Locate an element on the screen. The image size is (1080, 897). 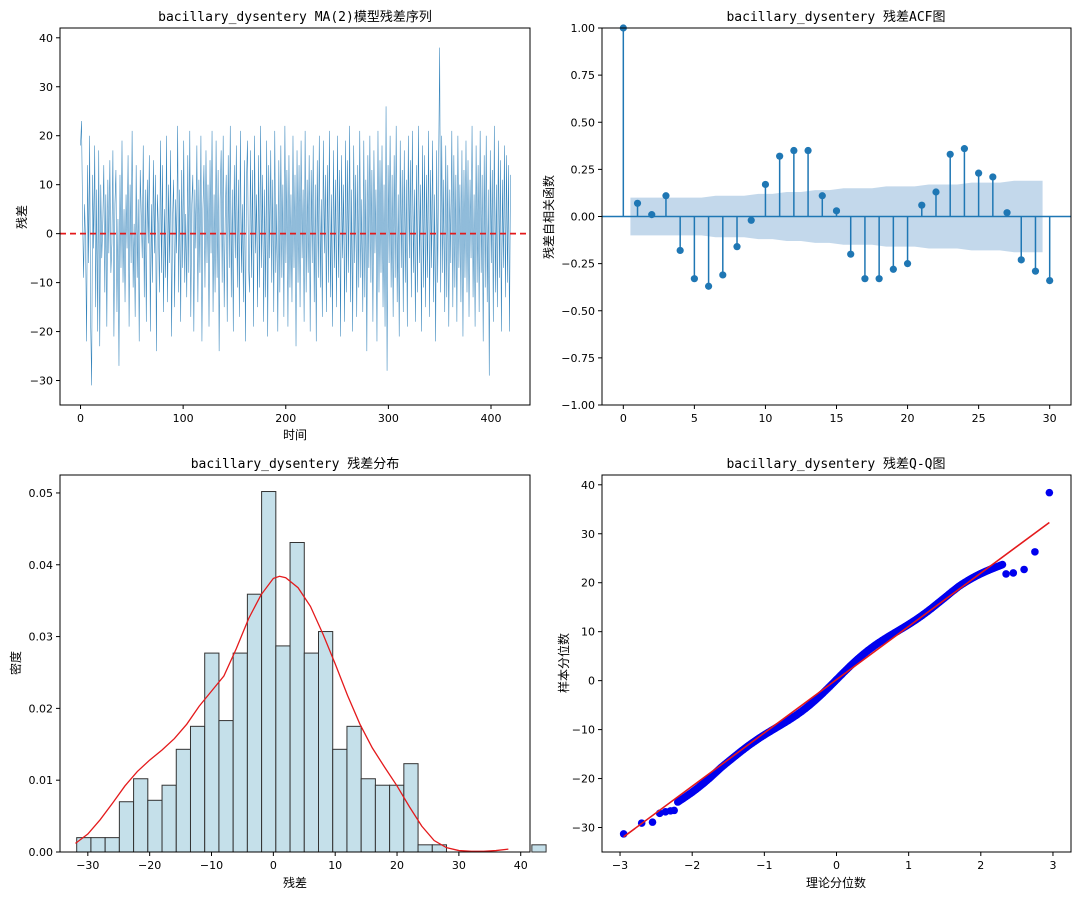
residual-series-title: bacillary_dysentery MA(2)模型残差序列 is located at coordinates (295, 17).